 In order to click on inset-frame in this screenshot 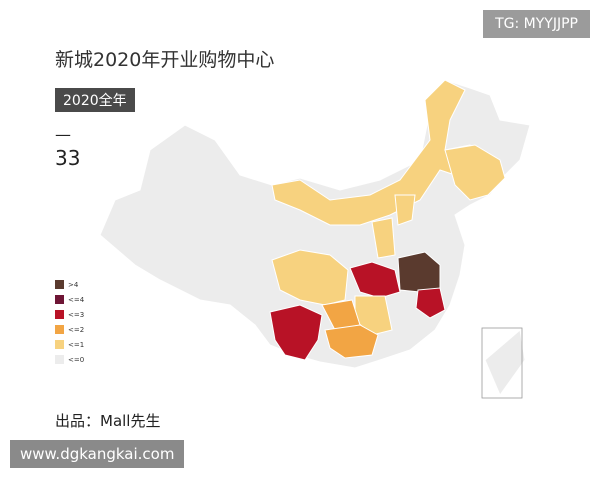, I will do `click(502, 363)`.